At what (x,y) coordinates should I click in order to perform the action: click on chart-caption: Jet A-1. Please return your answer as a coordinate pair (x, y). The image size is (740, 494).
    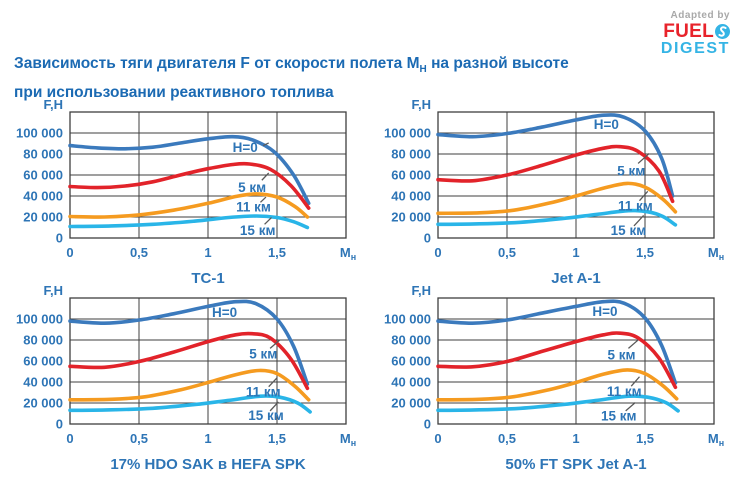
    Looking at the image, I should click on (576, 278).